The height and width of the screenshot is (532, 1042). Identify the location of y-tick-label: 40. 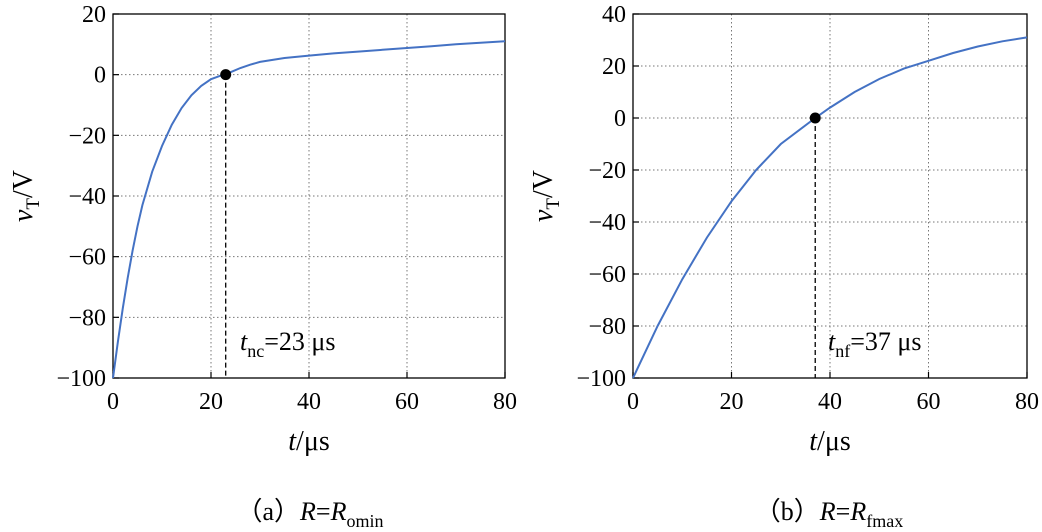
(614, 15).